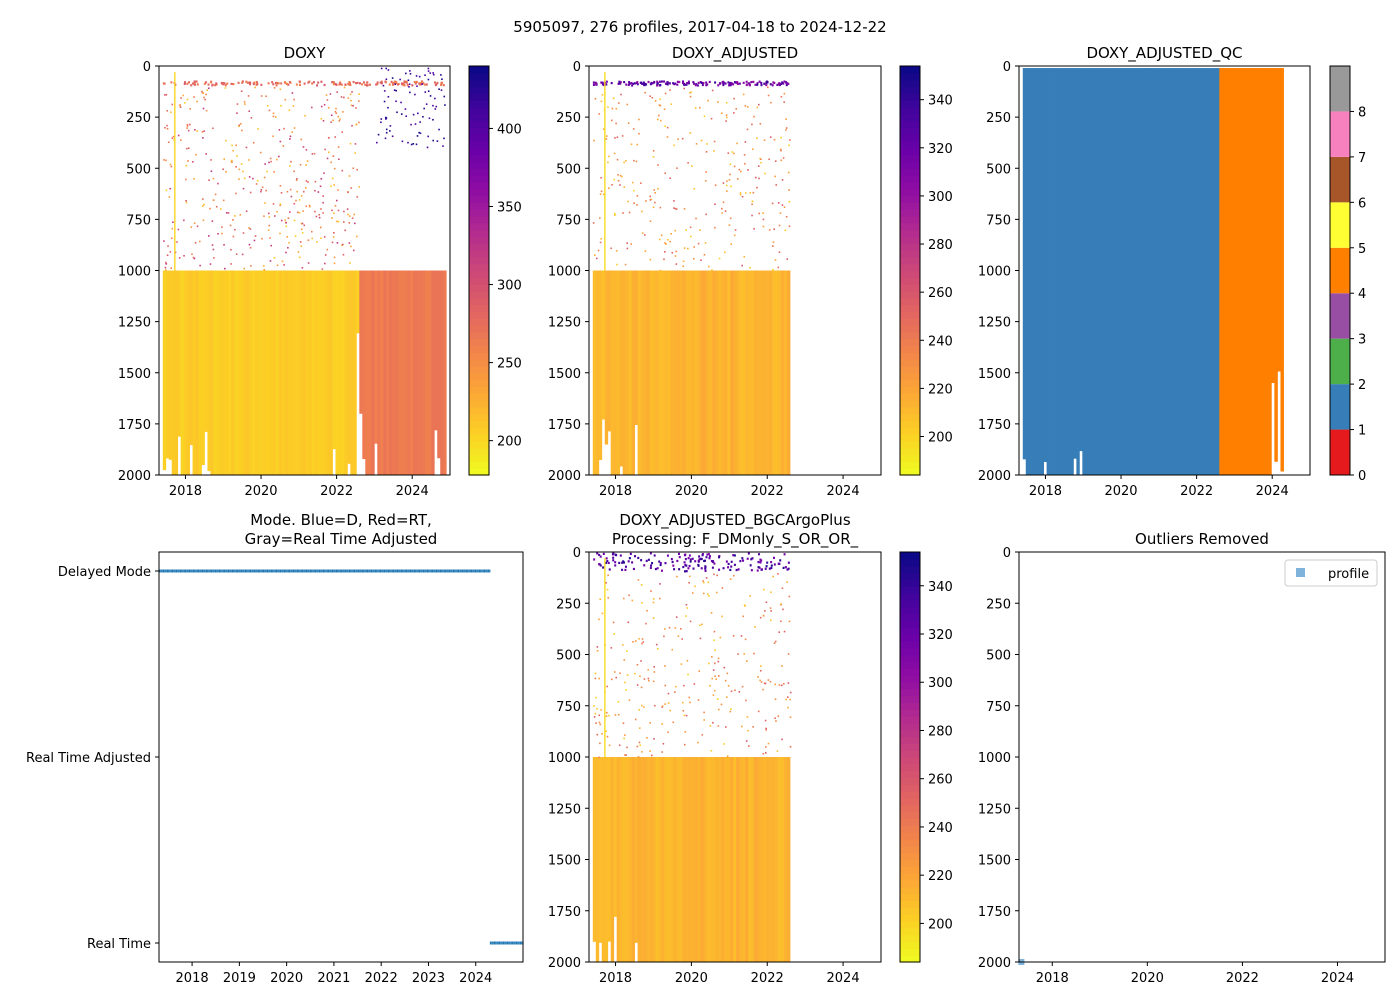 This screenshot has height=1000, width=1400. What do you see at coordinates (134, 272) in the screenshot?
I see `y-tick-label: 1000` at bounding box center [134, 272].